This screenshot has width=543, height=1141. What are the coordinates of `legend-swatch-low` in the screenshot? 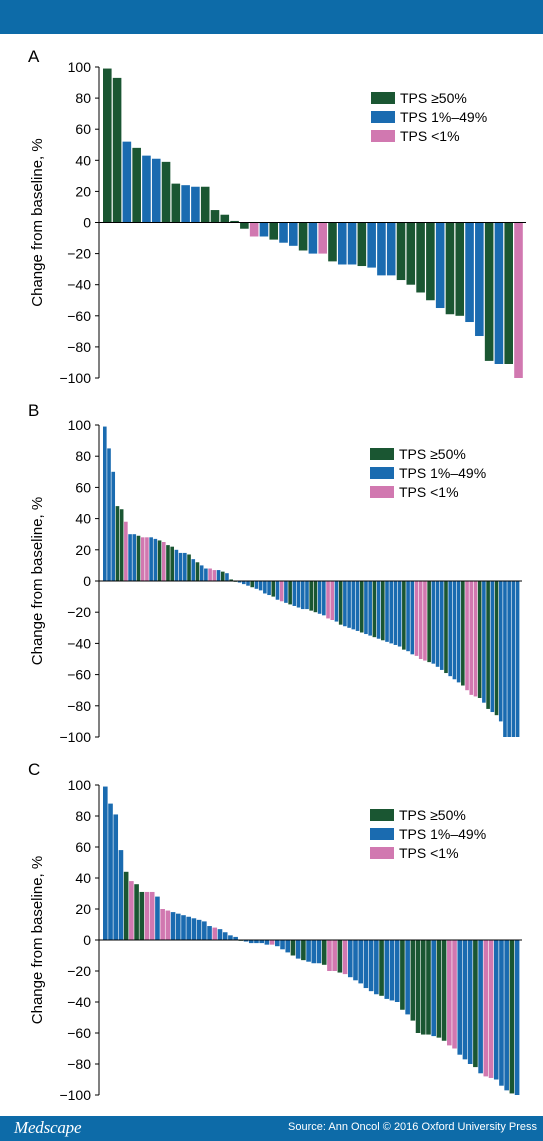 It's located at (382, 853).